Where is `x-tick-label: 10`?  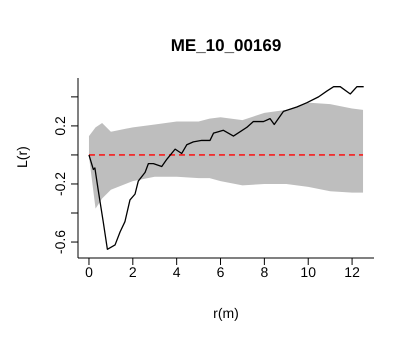
x-tick-label: 10 is located at coordinates (308, 272).